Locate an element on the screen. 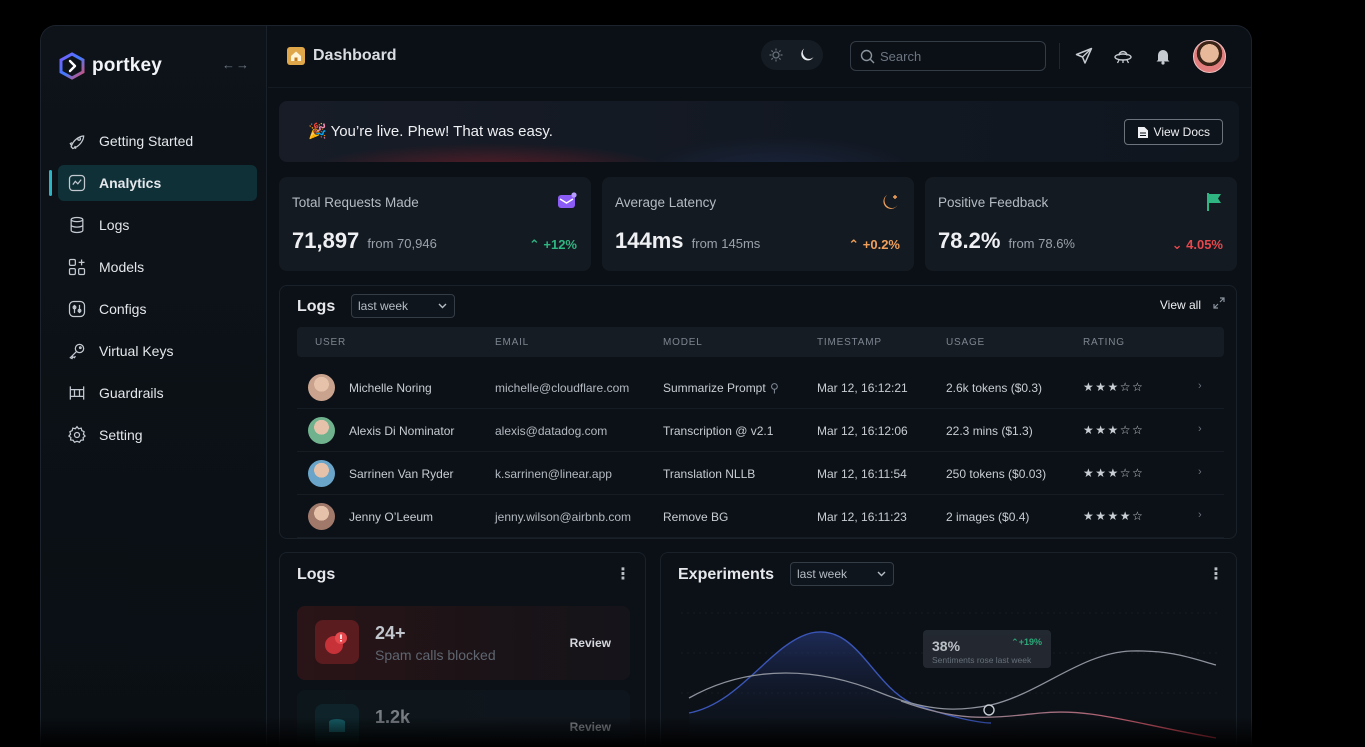  logs-range-value: last week is located at coordinates (383, 306).